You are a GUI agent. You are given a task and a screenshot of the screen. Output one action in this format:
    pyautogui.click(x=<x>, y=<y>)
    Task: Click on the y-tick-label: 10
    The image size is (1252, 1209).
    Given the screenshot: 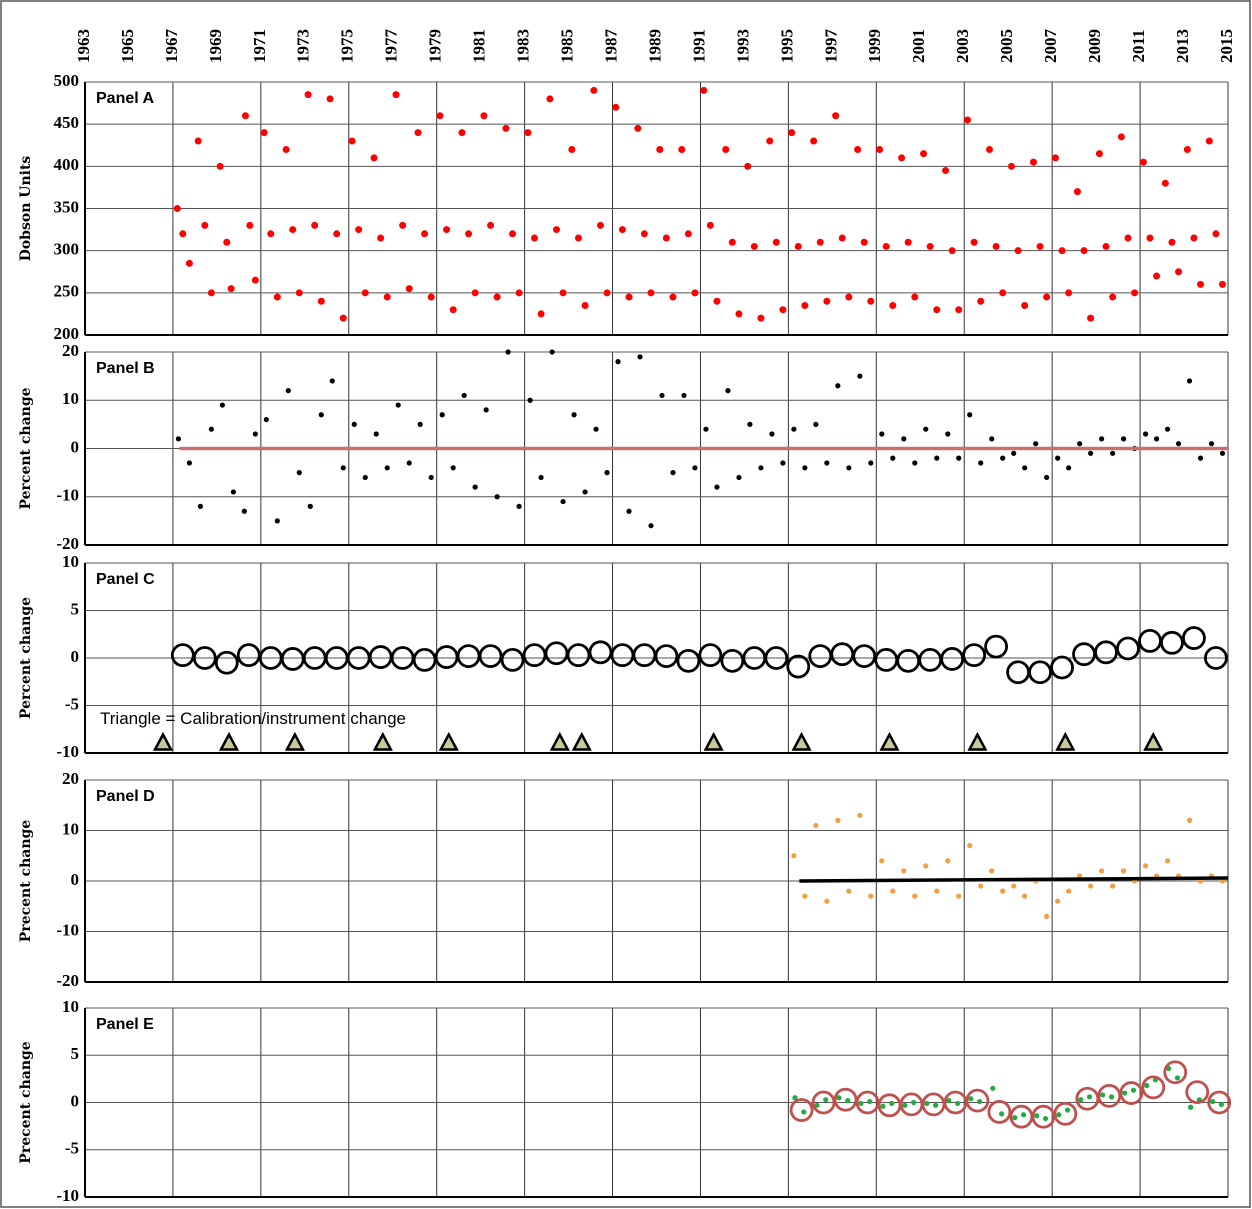 What is the action you would take?
    pyautogui.click(x=70, y=398)
    